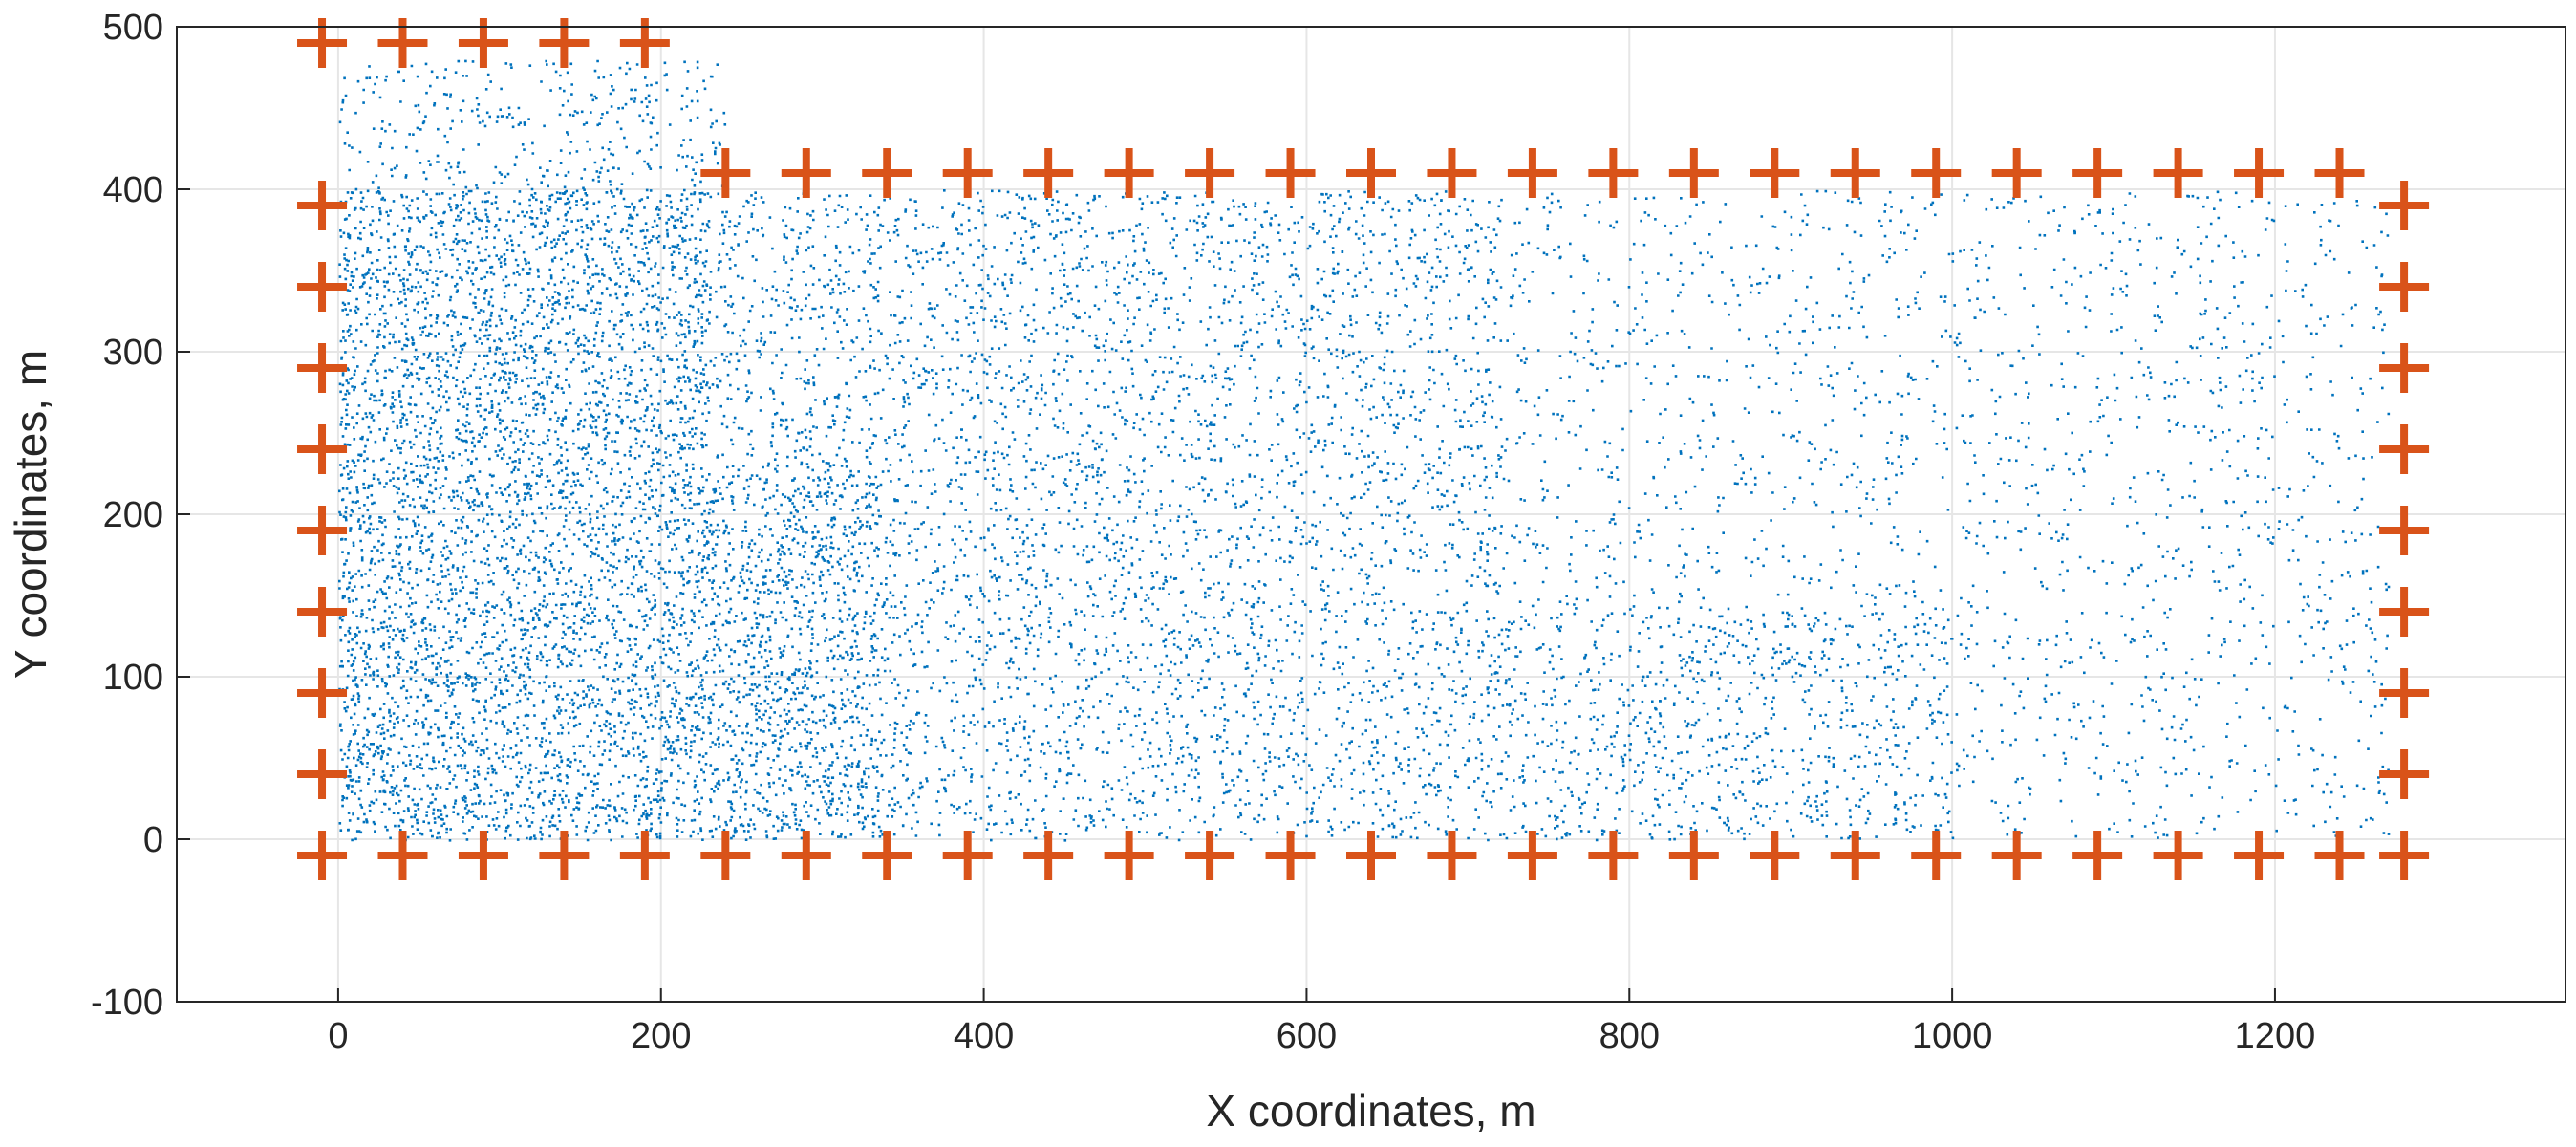 The width and height of the screenshot is (2576, 1147). Describe the element at coordinates (153, 840) in the screenshot. I see `y-tick-label: 0` at that location.